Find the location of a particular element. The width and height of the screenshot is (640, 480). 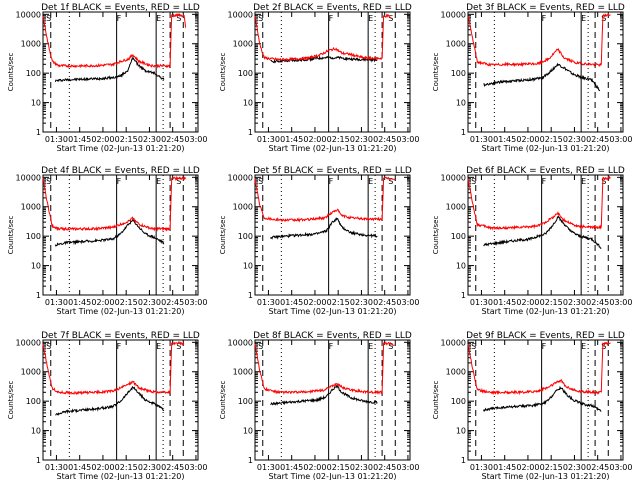

panel-title: Det 7f BLACK = Events, RED = LLD is located at coordinates (120, 336).